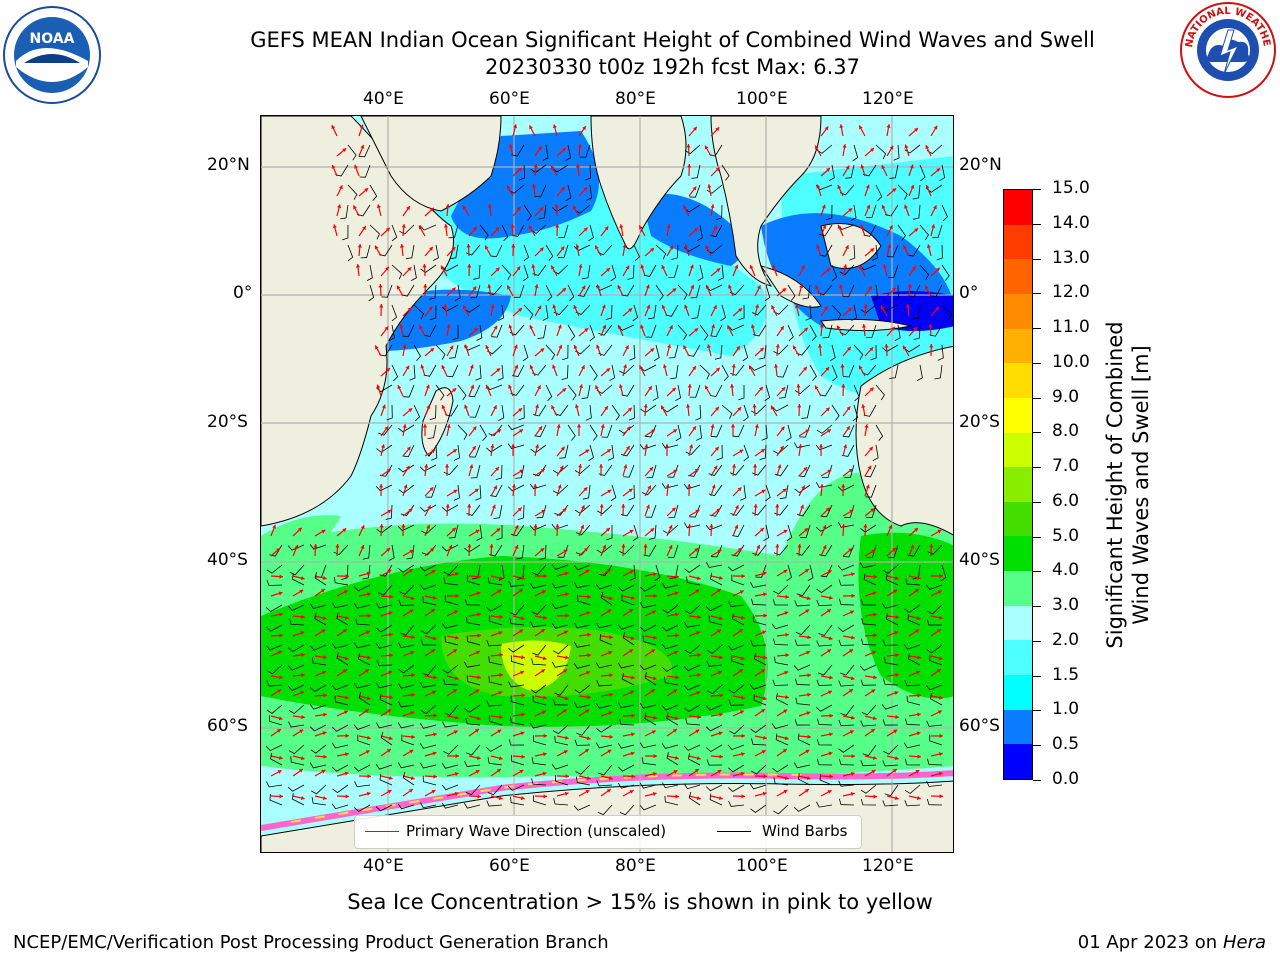  I want to click on chart-subtitle: 20230330 t00z 192h fcst Max: 6.37, so click(672, 67).